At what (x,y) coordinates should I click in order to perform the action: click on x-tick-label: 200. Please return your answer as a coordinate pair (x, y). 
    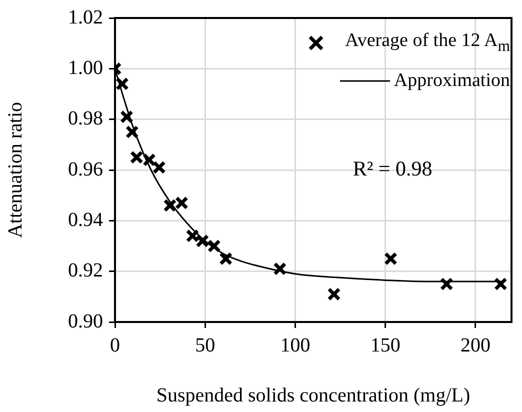
    Looking at the image, I should click on (475, 345).